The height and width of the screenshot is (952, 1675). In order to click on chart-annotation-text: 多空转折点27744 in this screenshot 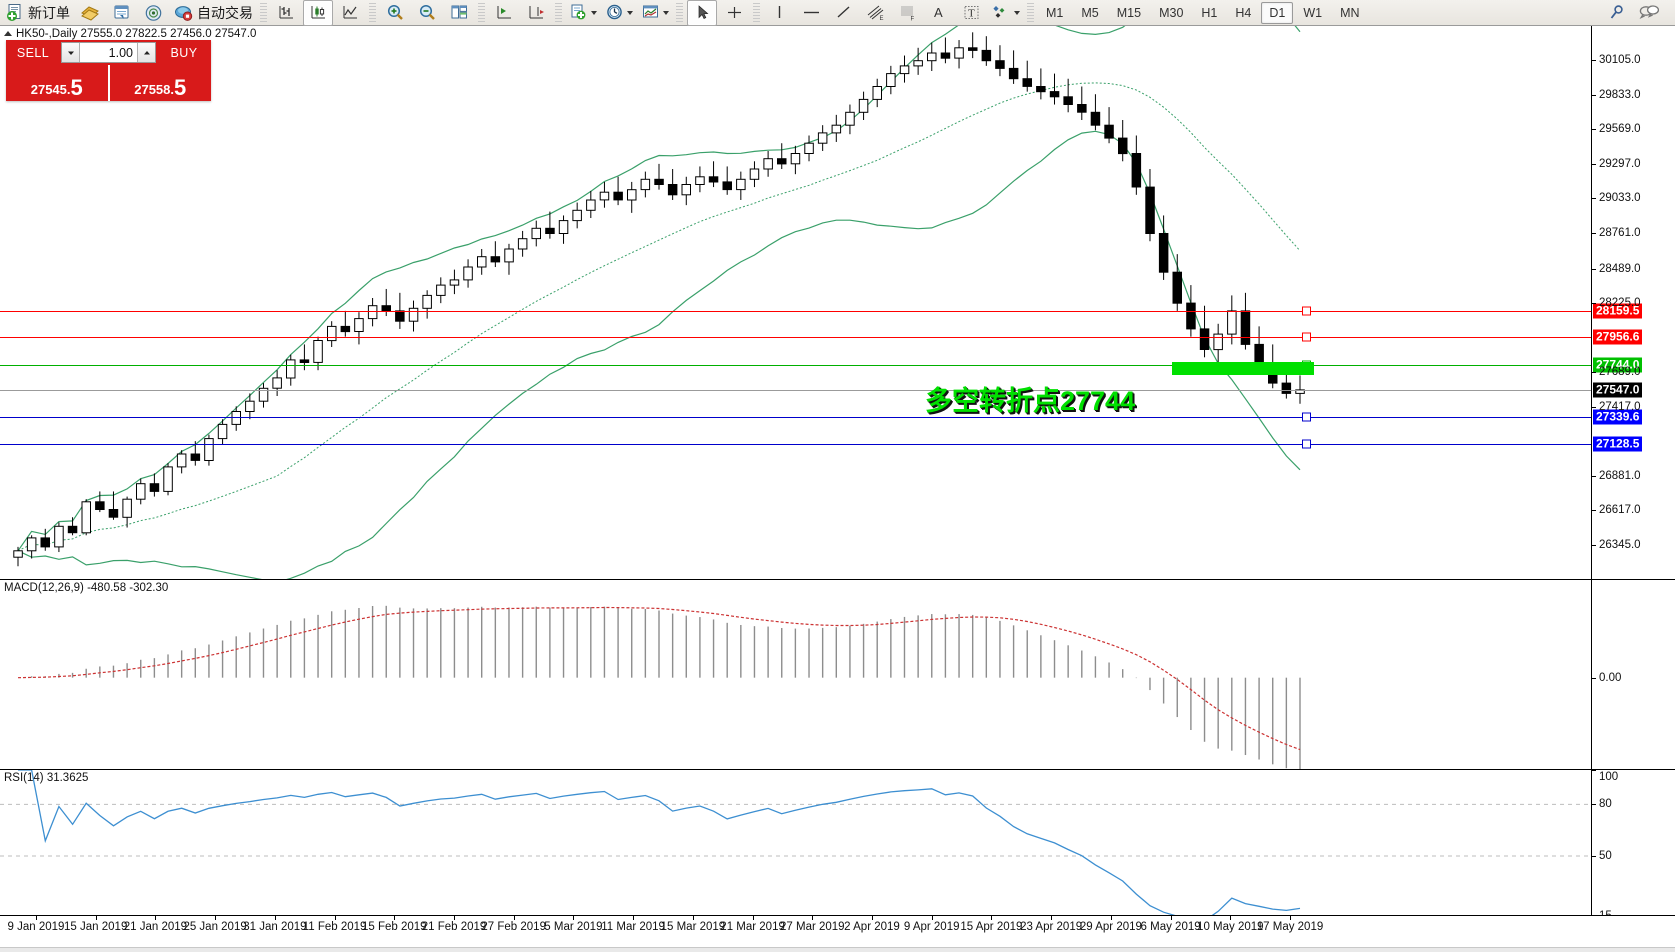, I will do `click(1030, 400)`.